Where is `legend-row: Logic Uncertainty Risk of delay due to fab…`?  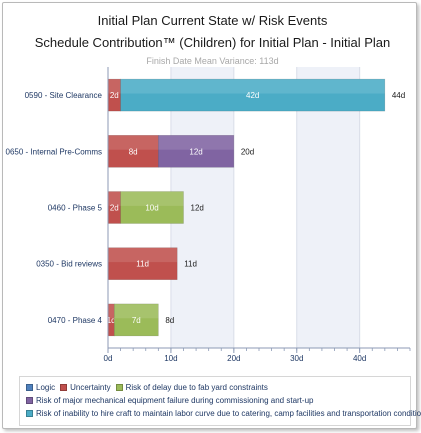
legend-row: Logic Uncertainty Risk of delay due to fab… is located at coordinates (149, 387).